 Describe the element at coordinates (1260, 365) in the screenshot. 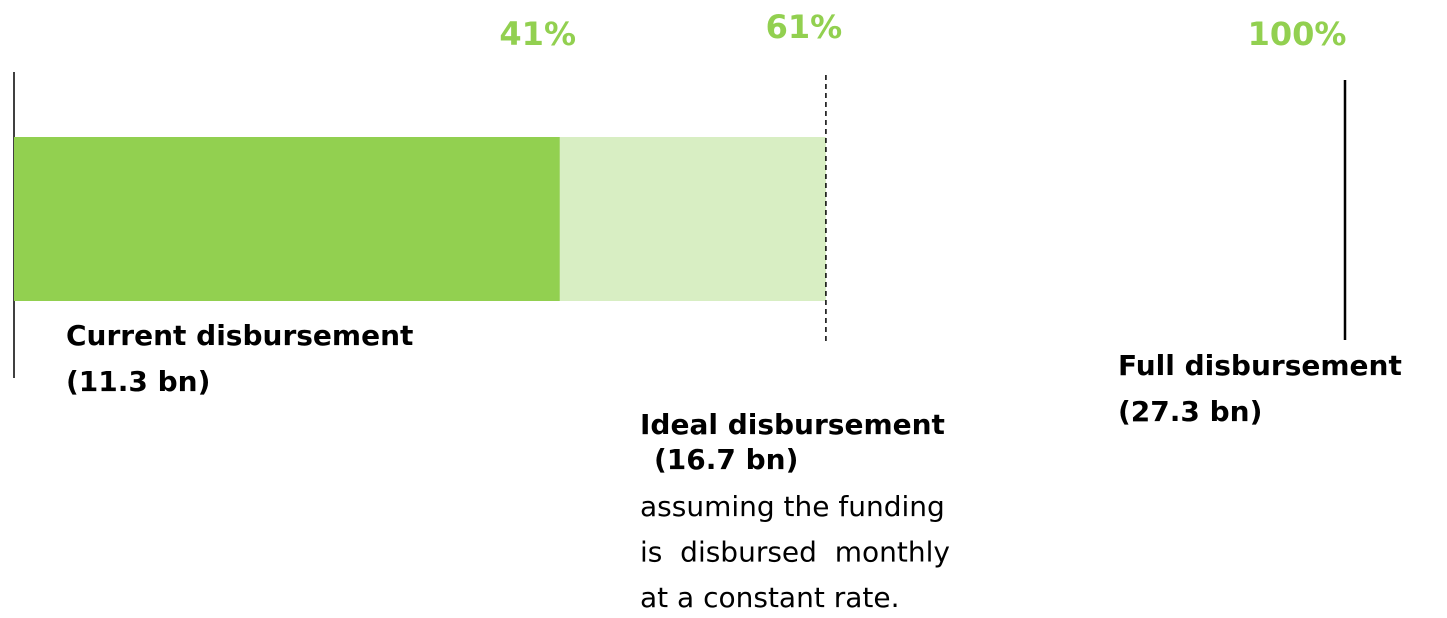

I see `target-name: Full disbursement` at that location.